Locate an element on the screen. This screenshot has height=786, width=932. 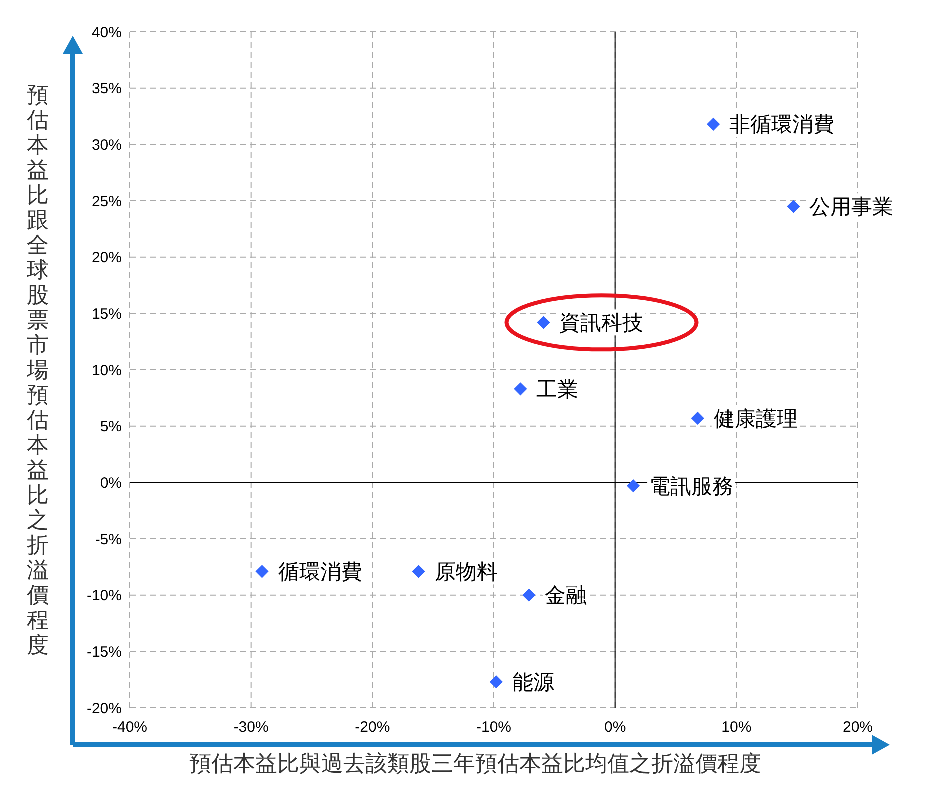
series-label: 非循環消費 is located at coordinates (782, 125).